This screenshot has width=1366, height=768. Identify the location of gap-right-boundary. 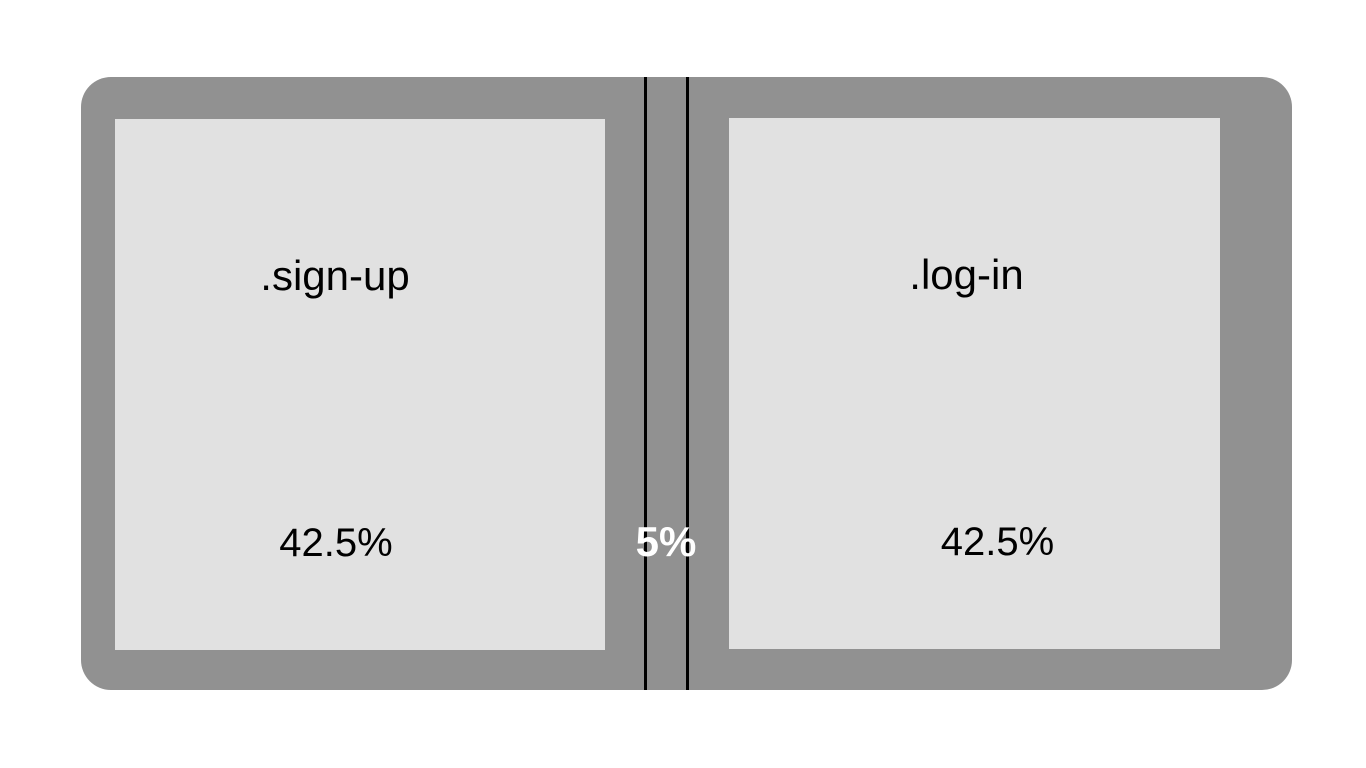
(687, 383).